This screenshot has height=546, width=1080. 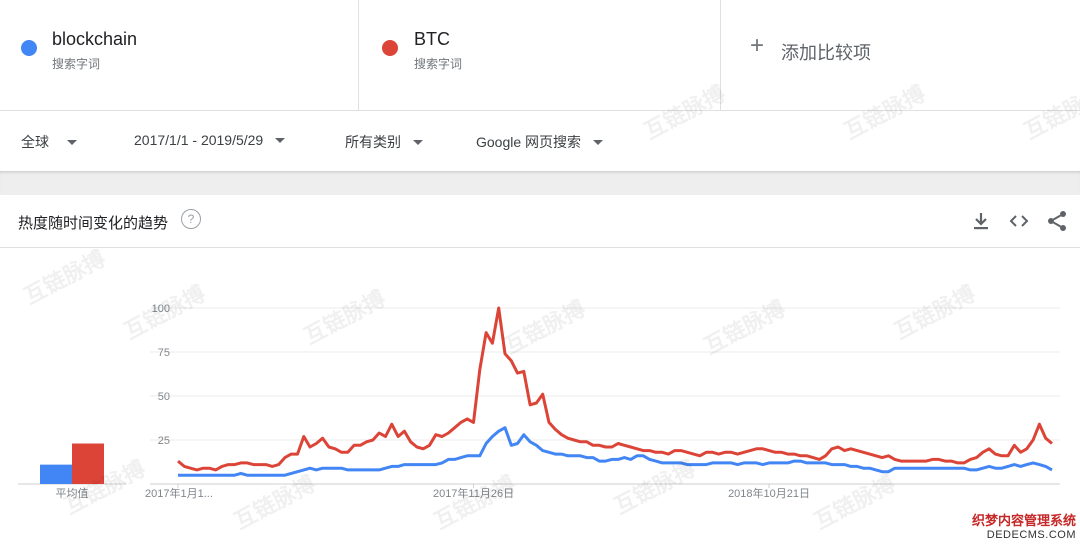 I want to click on brand-line-2: DEDECMS.COM, so click(x=1031, y=535).